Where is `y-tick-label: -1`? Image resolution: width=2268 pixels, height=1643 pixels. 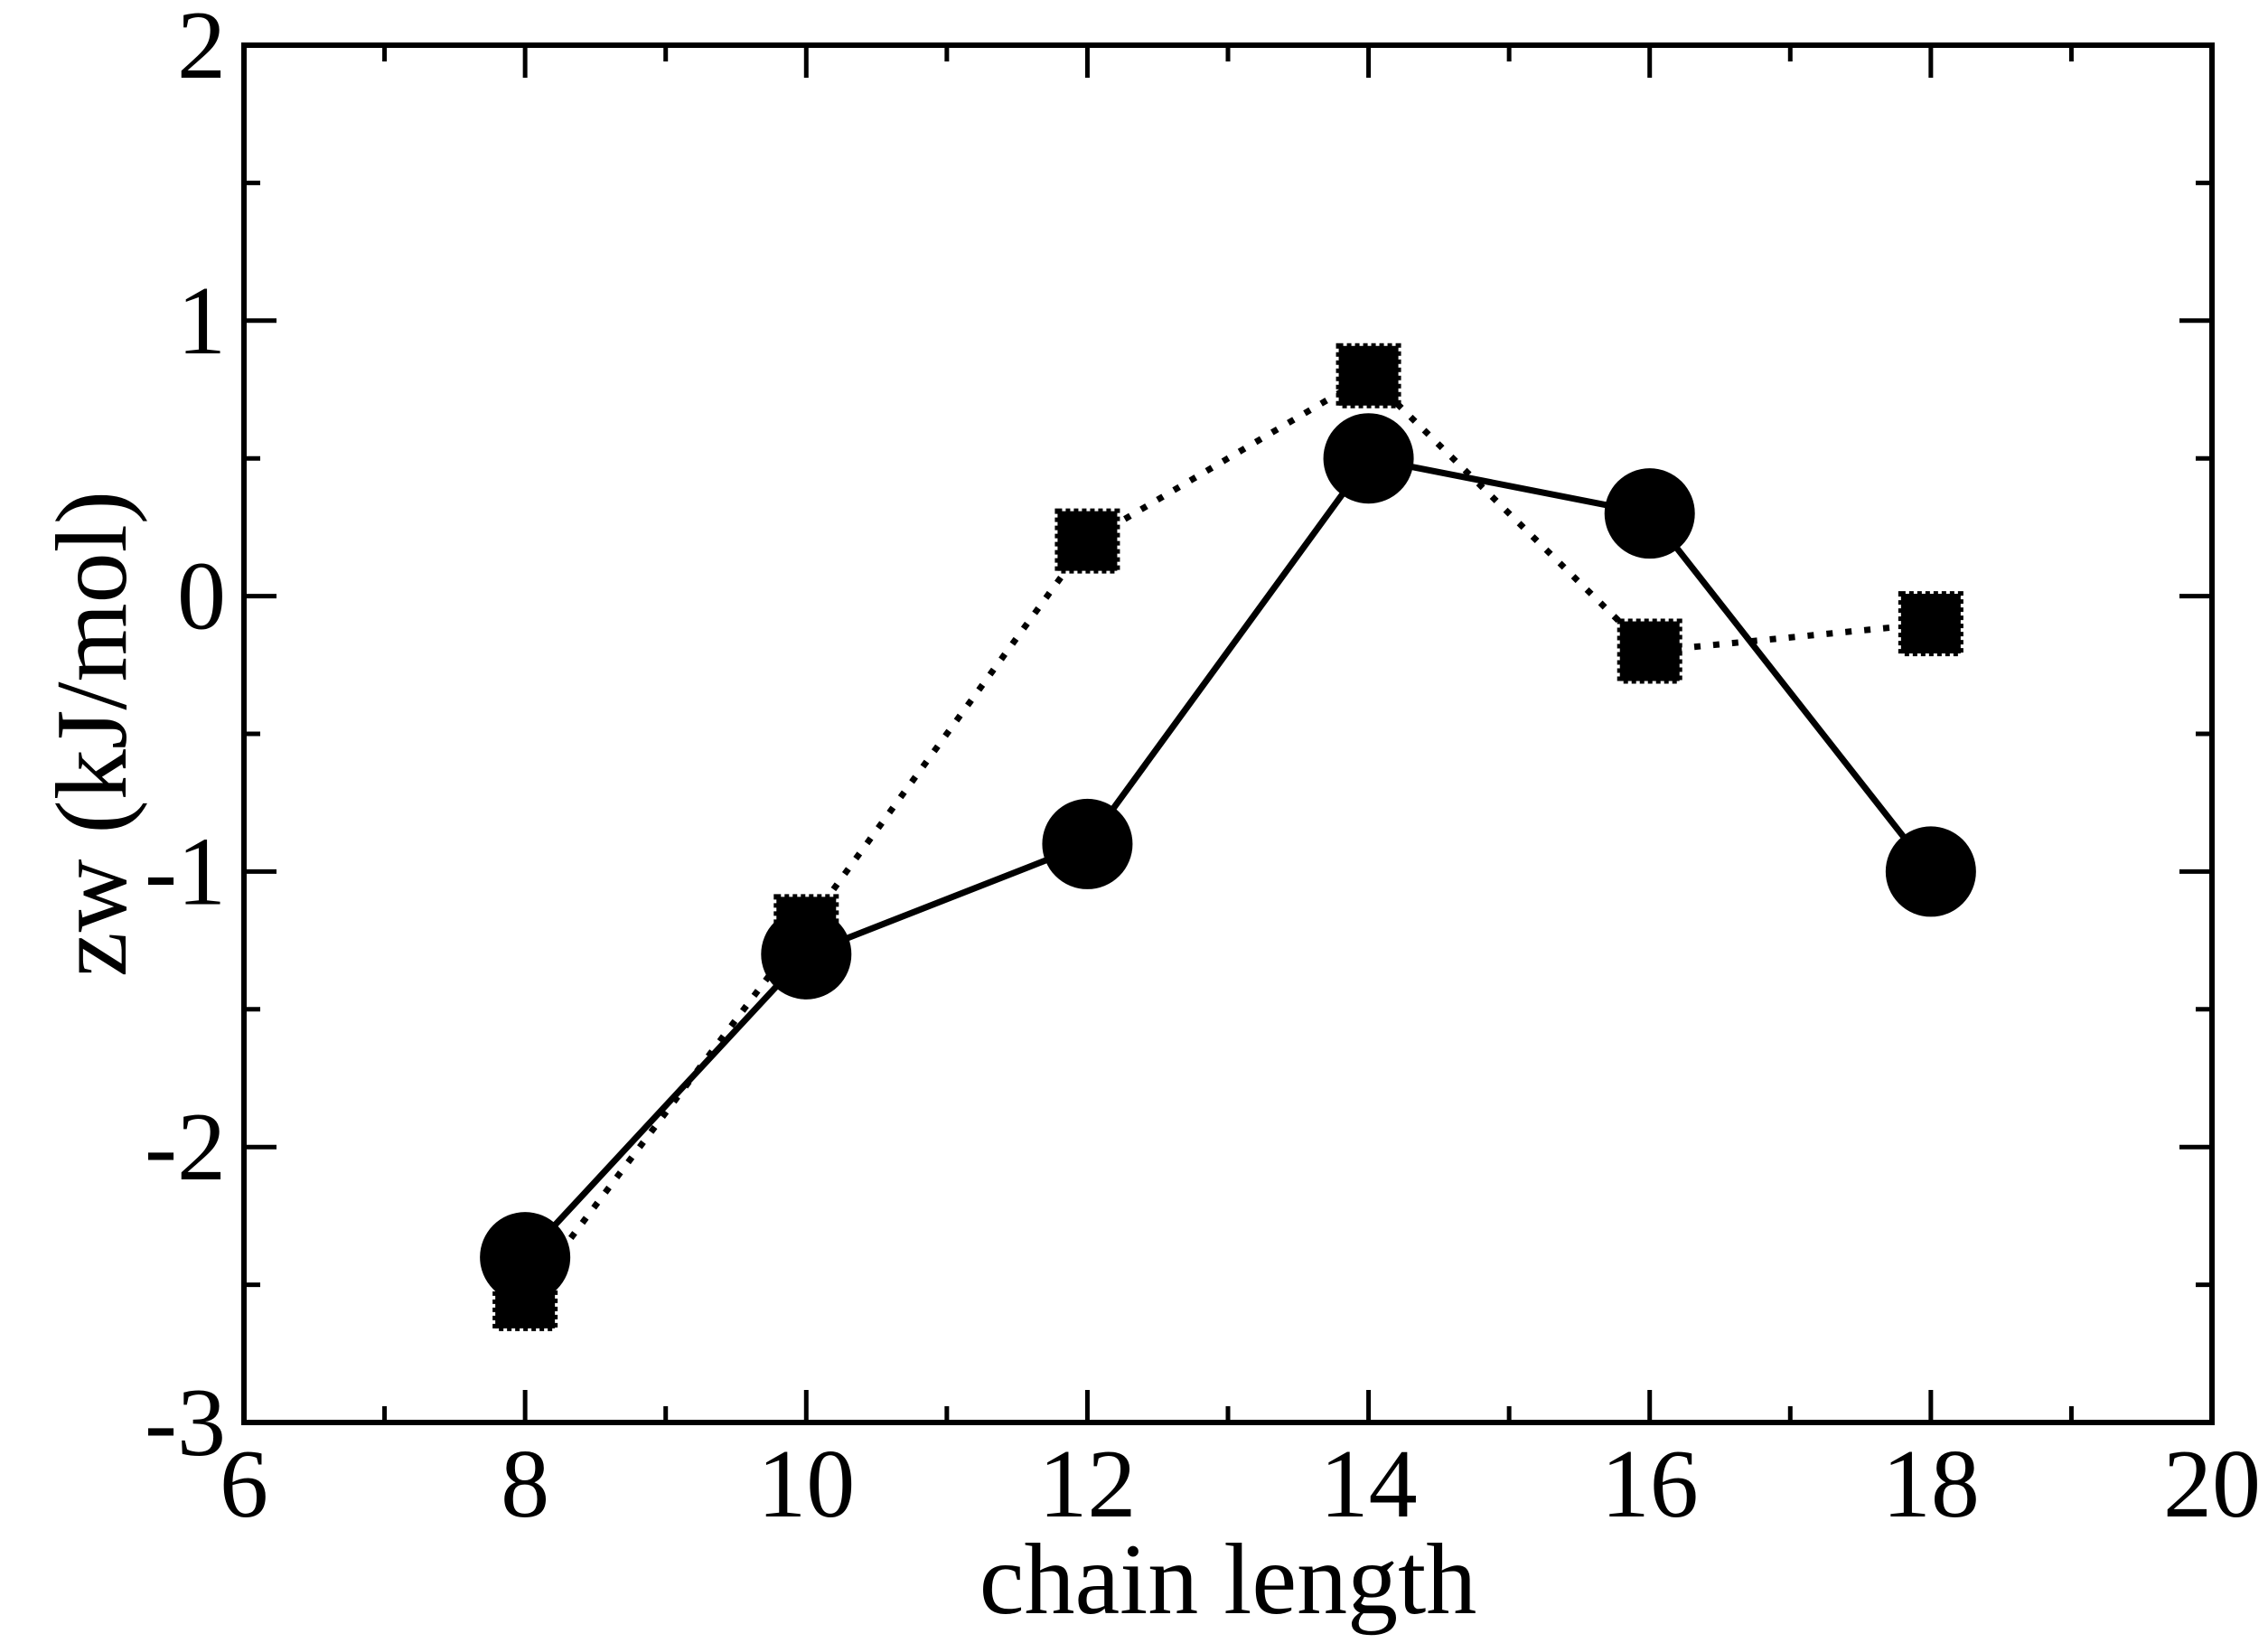
y-tick-label: -1 is located at coordinates (185, 871).